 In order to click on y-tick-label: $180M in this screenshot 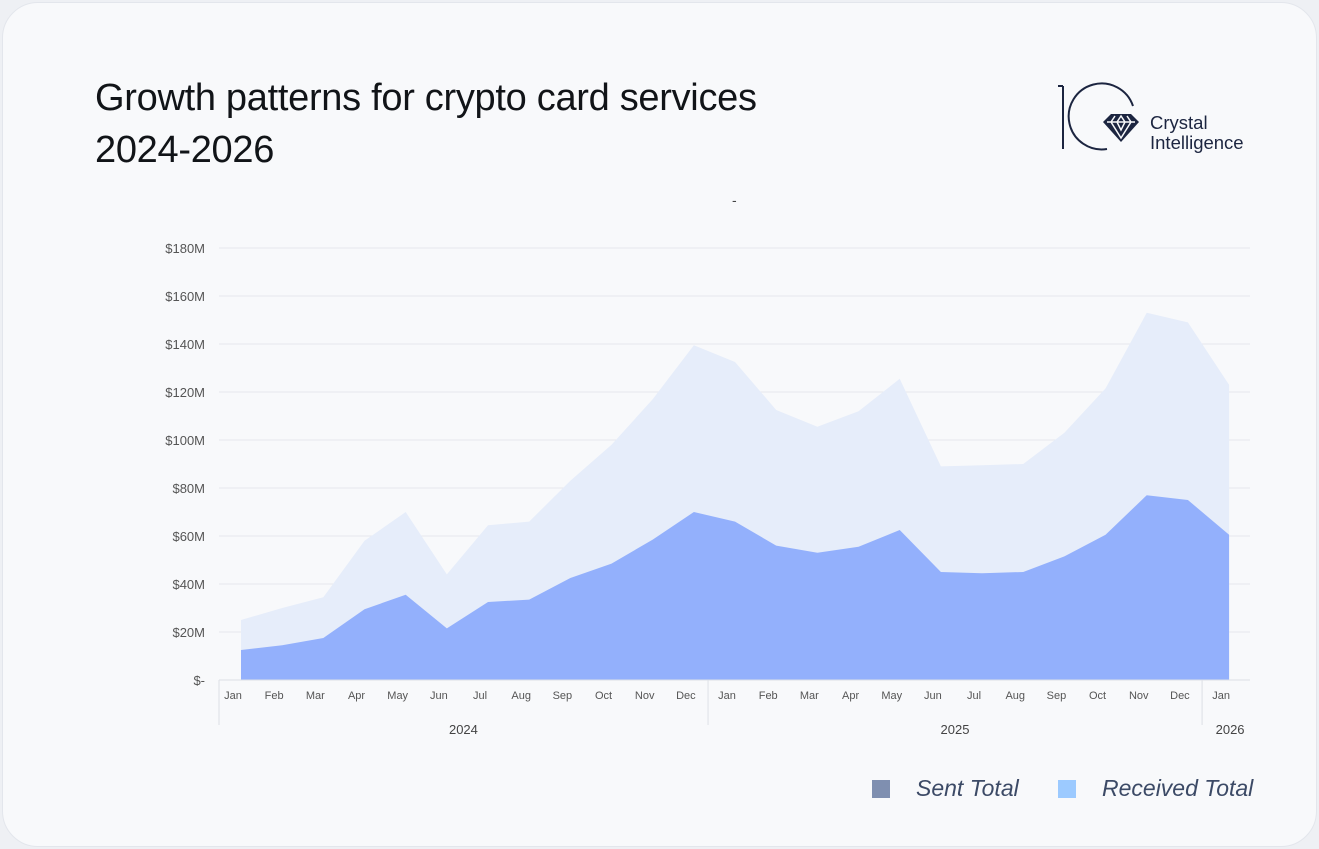, I will do `click(185, 248)`.